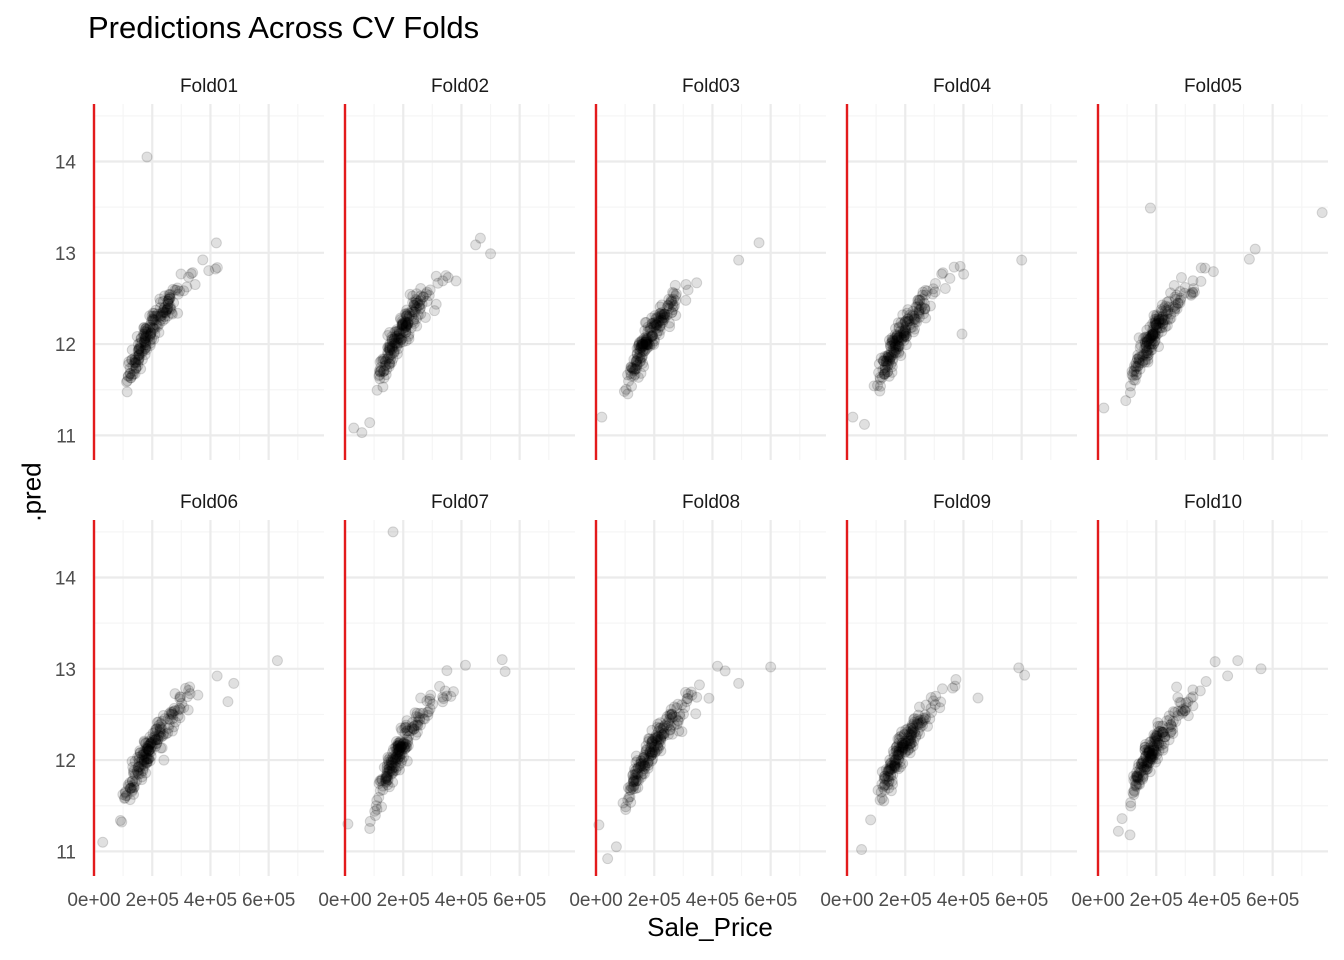 Image resolution: width=1344 pixels, height=960 pixels. Describe the element at coordinates (1213, 502) in the screenshot. I see `facet-label: Fold10` at that location.